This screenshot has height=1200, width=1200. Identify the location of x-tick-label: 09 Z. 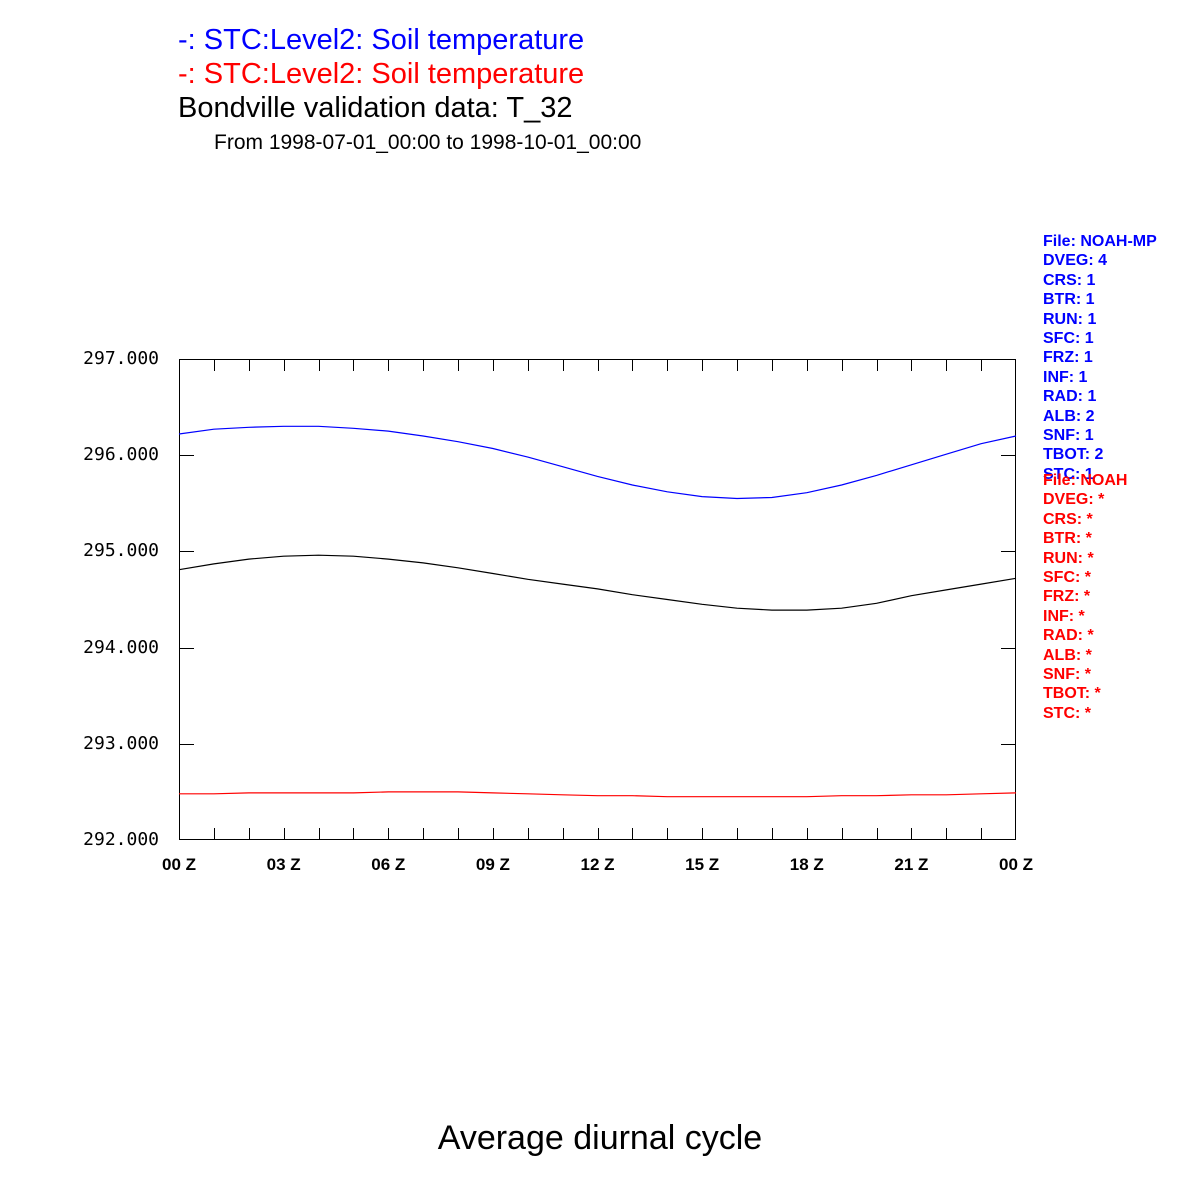
(492, 864).